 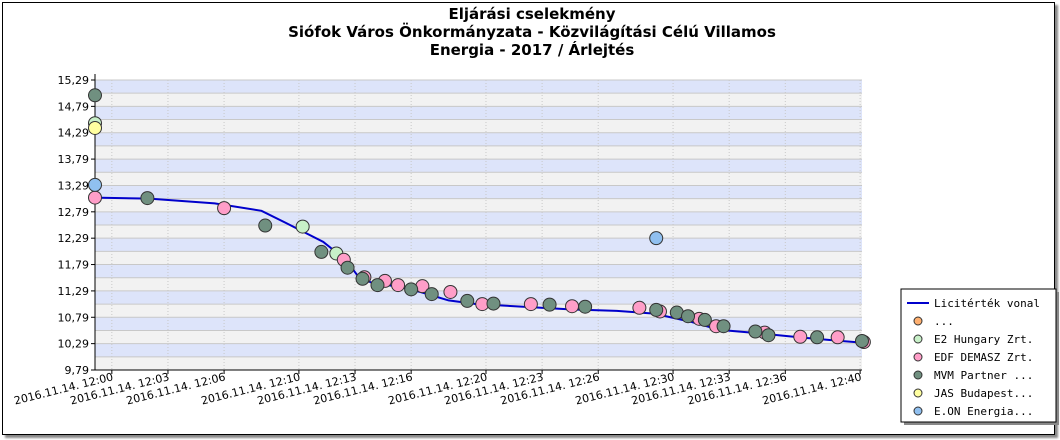 I want to click on y-tick-label: 12,29, so click(x=74, y=238).